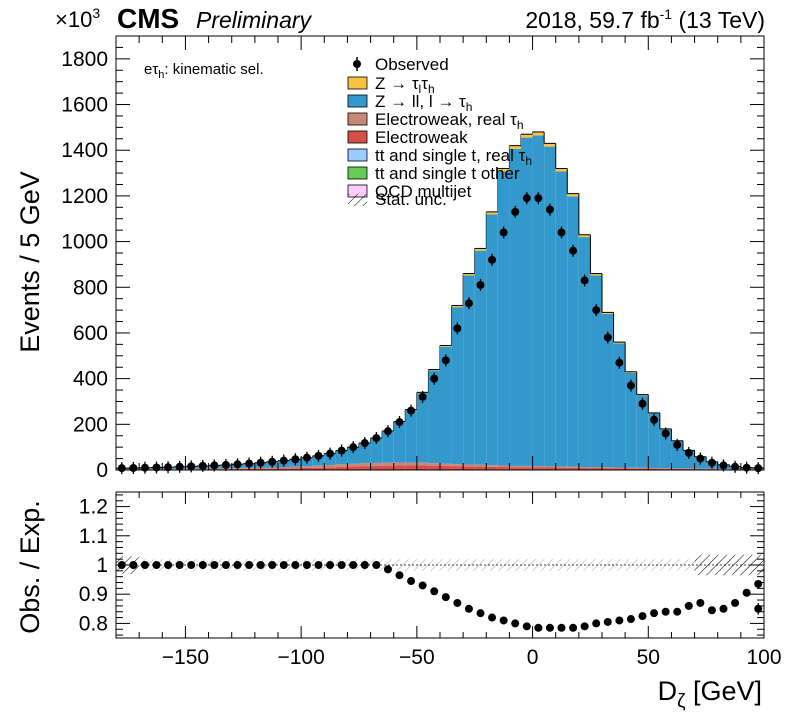 The height and width of the screenshot is (722, 796). I want to click on x-axis-label: Dζ [GeV], so click(710, 694).